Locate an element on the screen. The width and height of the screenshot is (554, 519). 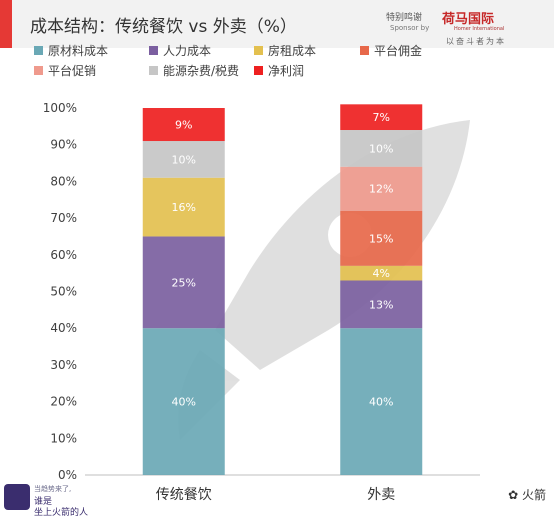
data-label: 9% is located at coordinates (183, 125).